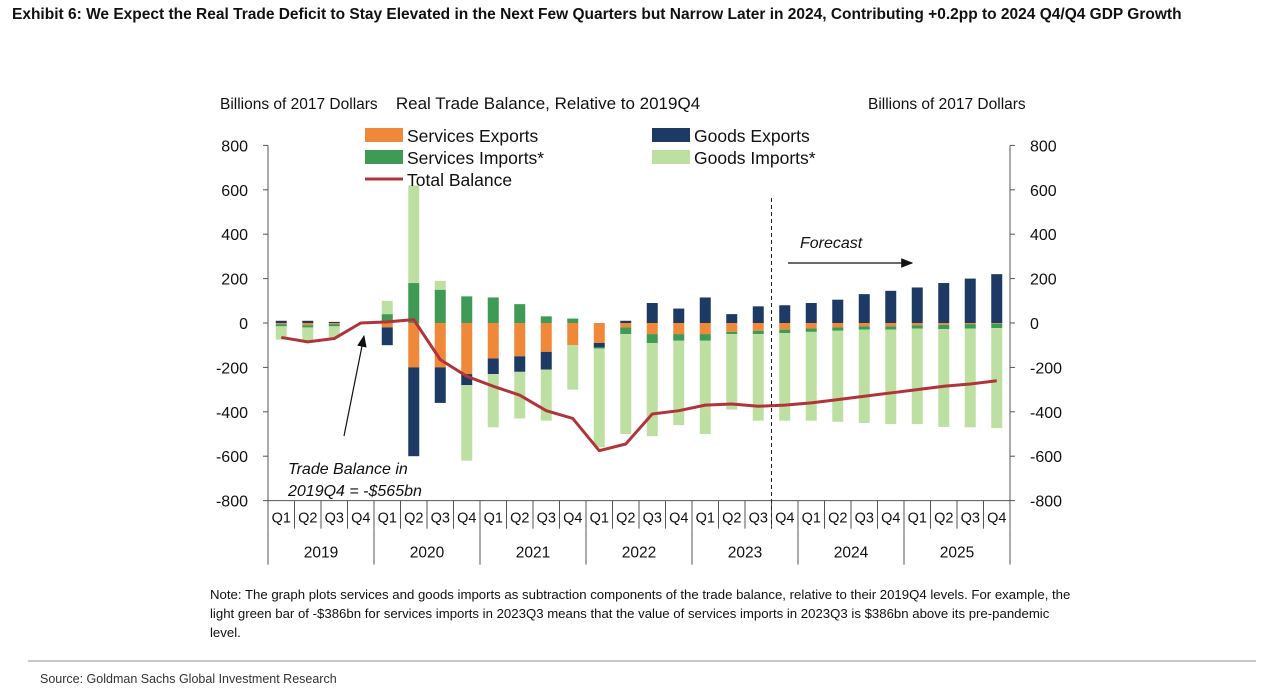 The height and width of the screenshot is (688, 1284). What do you see at coordinates (831, 243) in the screenshot?
I see `forecast-label: Forecast` at bounding box center [831, 243].